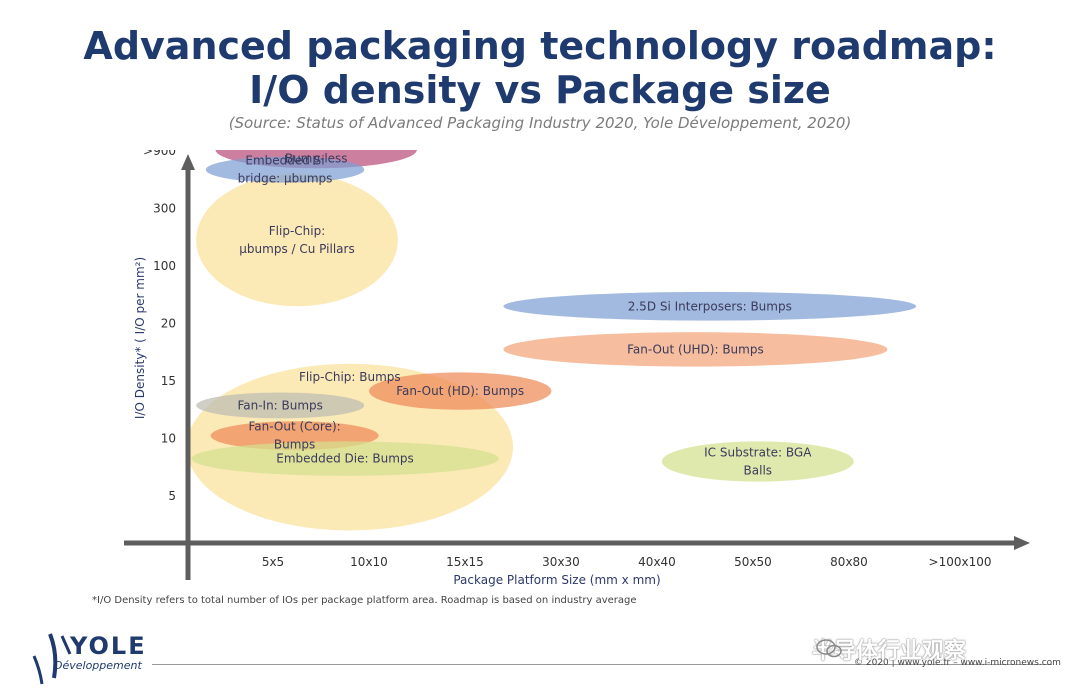 This screenshot has height=698, width=1080. What do you see at coordinates (889, 651) in the screenshot?
I see `watermark-text: 半导体行业观察` at bounding box center [889, 651].